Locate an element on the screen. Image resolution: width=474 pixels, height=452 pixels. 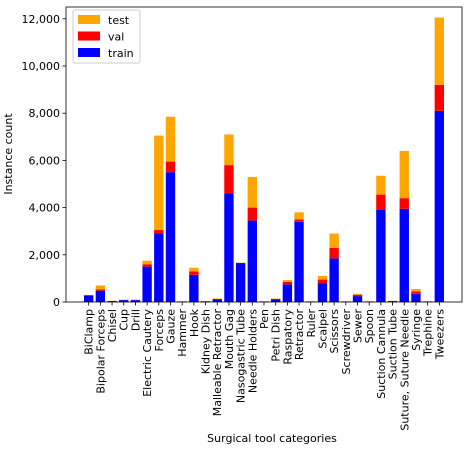
x-tick-label: Suture, Suture Needle is located at coordinates (404, 370).